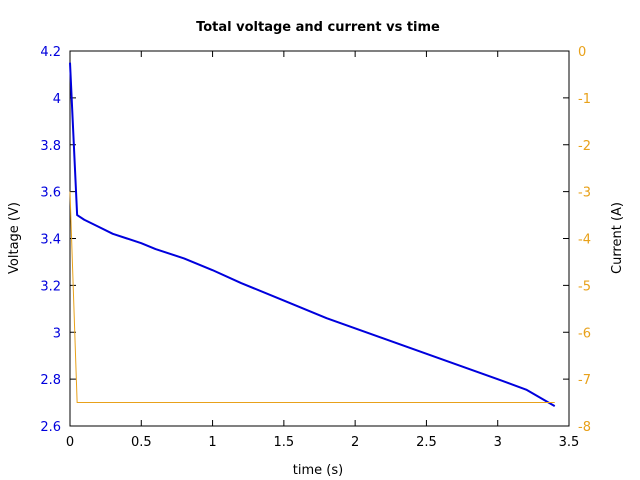 The height and width of the screenshot is (480, 640). I want to click on right-axis-label: Current (A), so click(617, 238).